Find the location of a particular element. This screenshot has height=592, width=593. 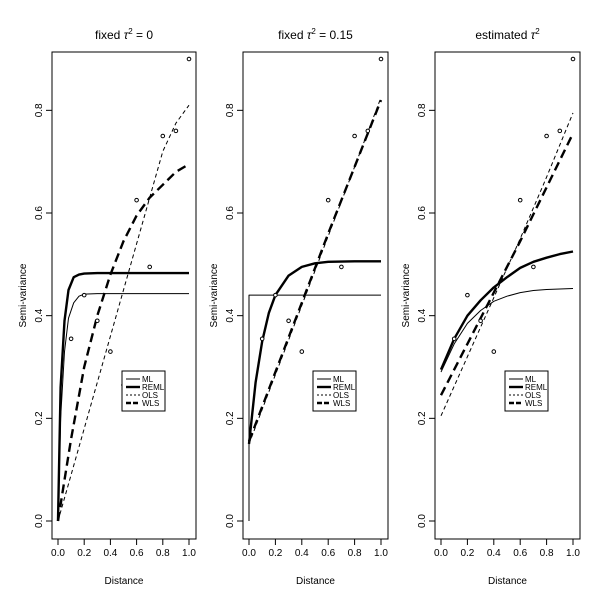

panel-title: fixed τ2 = 0 is located at coordinates (124, 34).